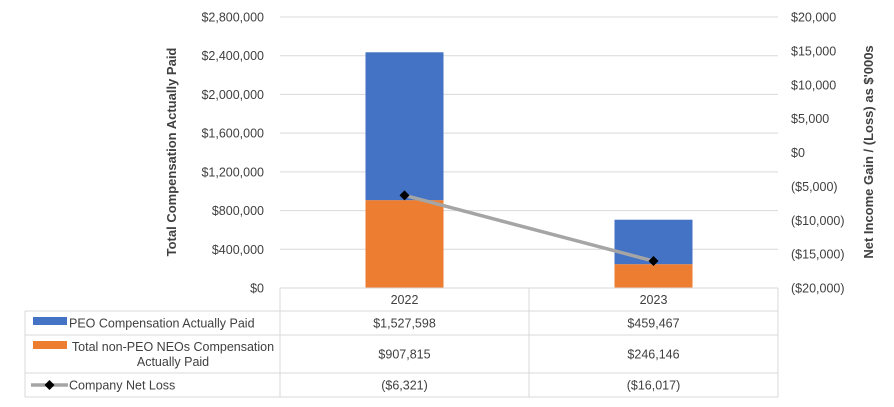 The image size is (894, 407). I want to click on y2-tick-label: ($20,000), so click(818, 289).